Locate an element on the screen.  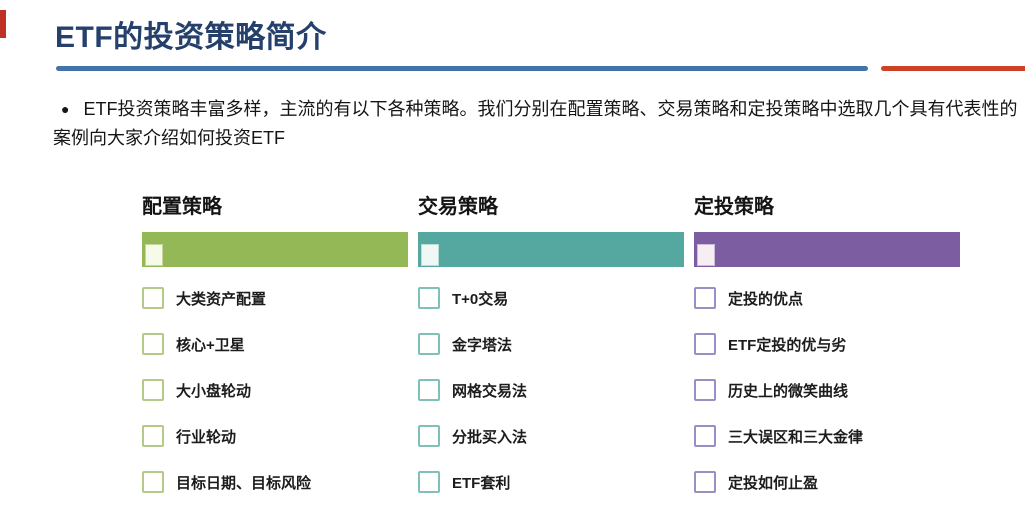
list-item: 三大误区和三大金律 is located at coordinates (827, 436).